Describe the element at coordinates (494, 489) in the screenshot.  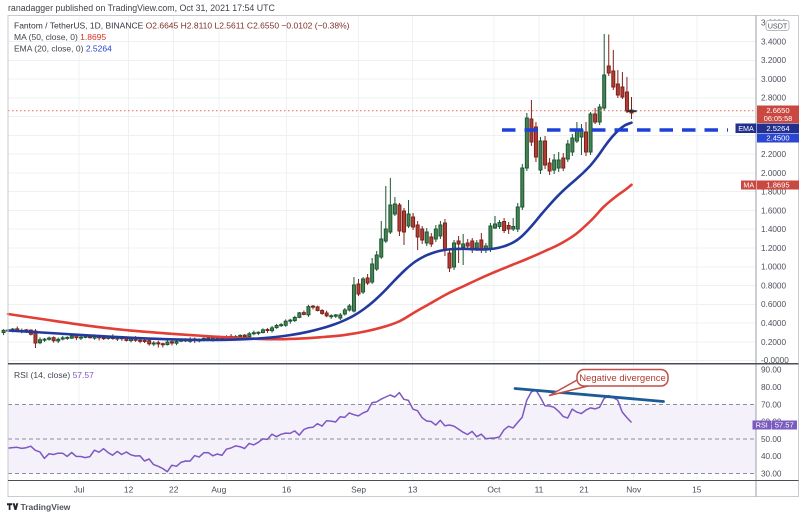
I see `svg-text: Oct` at that location.